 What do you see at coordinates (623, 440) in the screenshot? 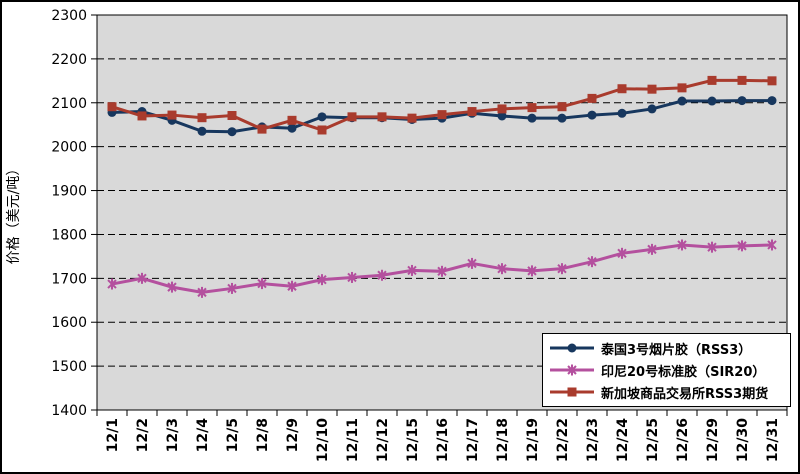
I see `x-tick-label: 12/24` at bounding box center [623, 440].